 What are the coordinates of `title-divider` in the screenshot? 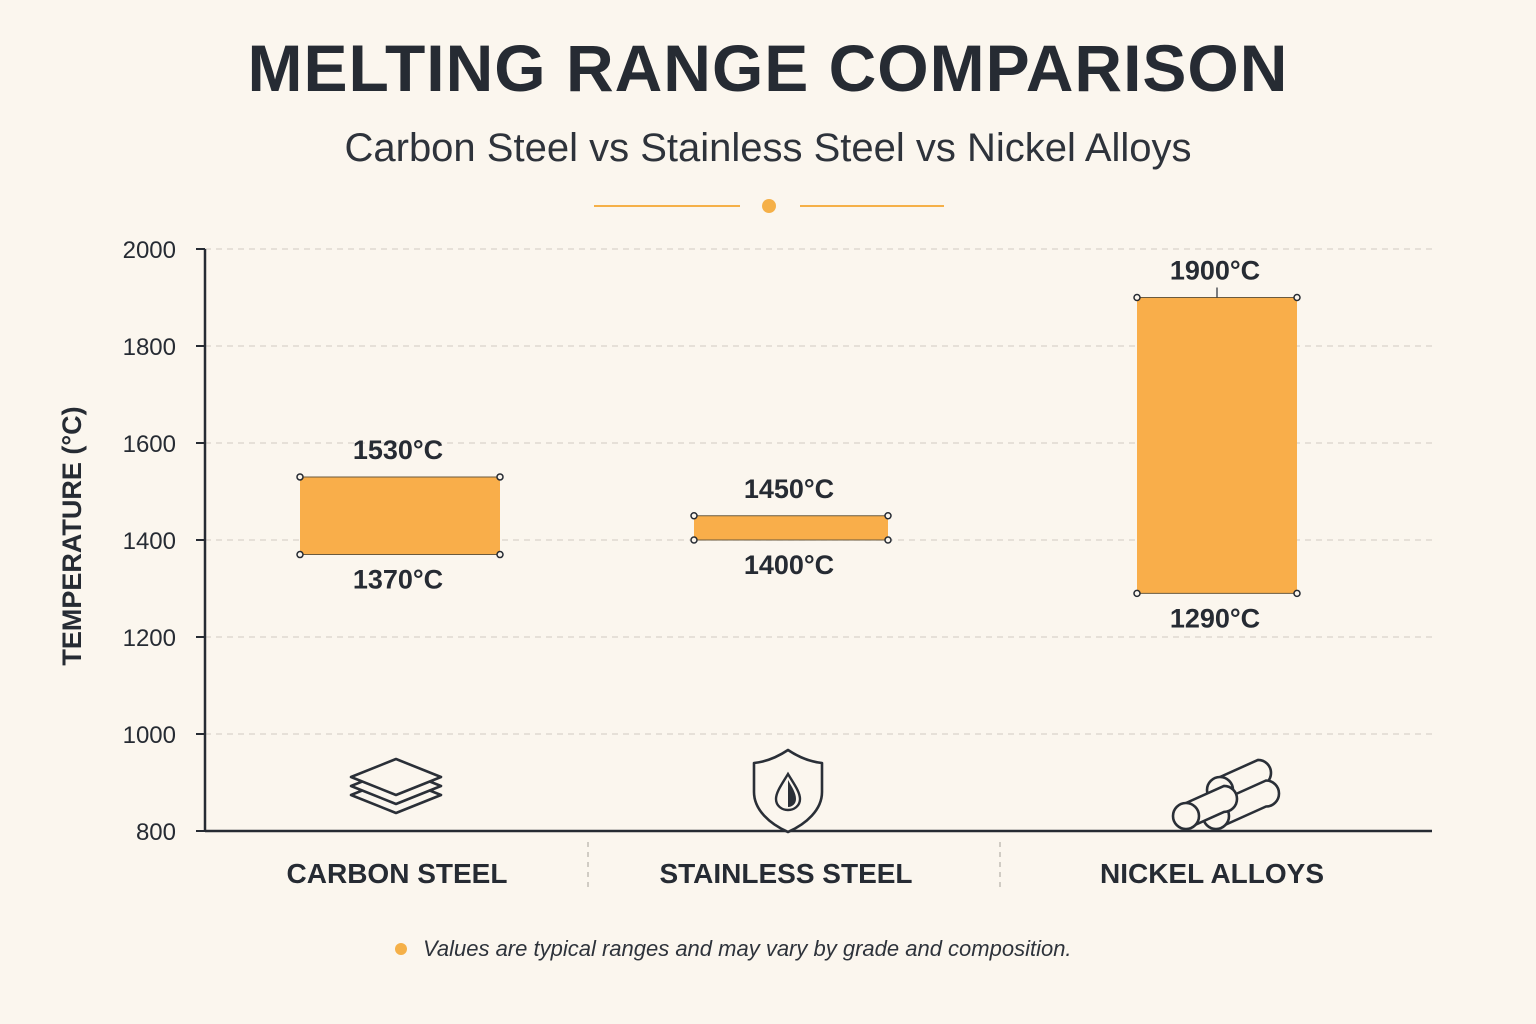 It's located at (769, 206).